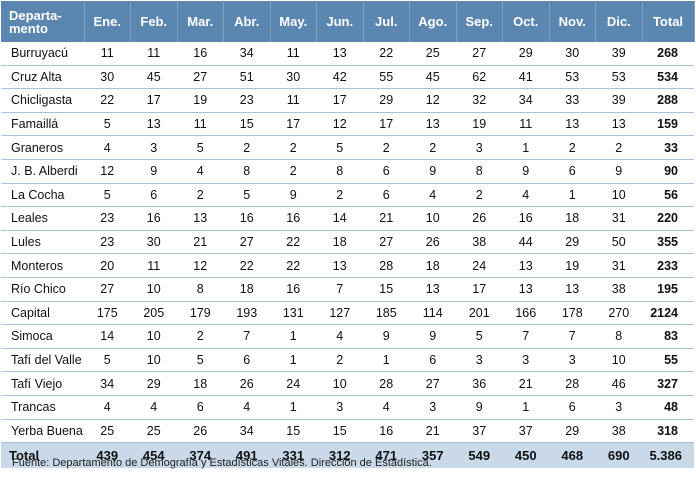 This screenshot has width=696, height=478. Describe the element at coordinates (42, 100) in the screenshot. I see `department-name: Chicligasta` at that location.